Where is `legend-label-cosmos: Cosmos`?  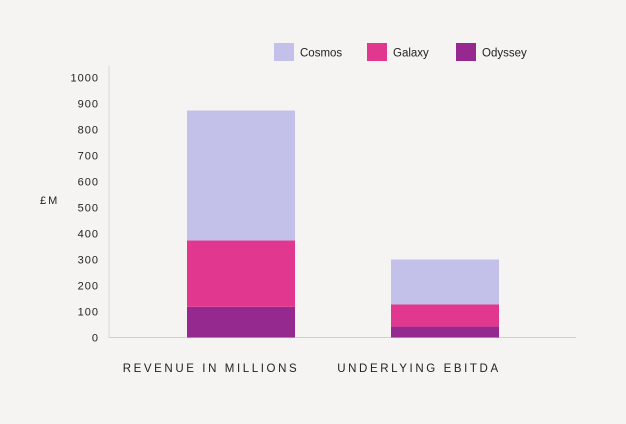
legend-label-cosmos: Cosmos is located at coordinates (321, 54).